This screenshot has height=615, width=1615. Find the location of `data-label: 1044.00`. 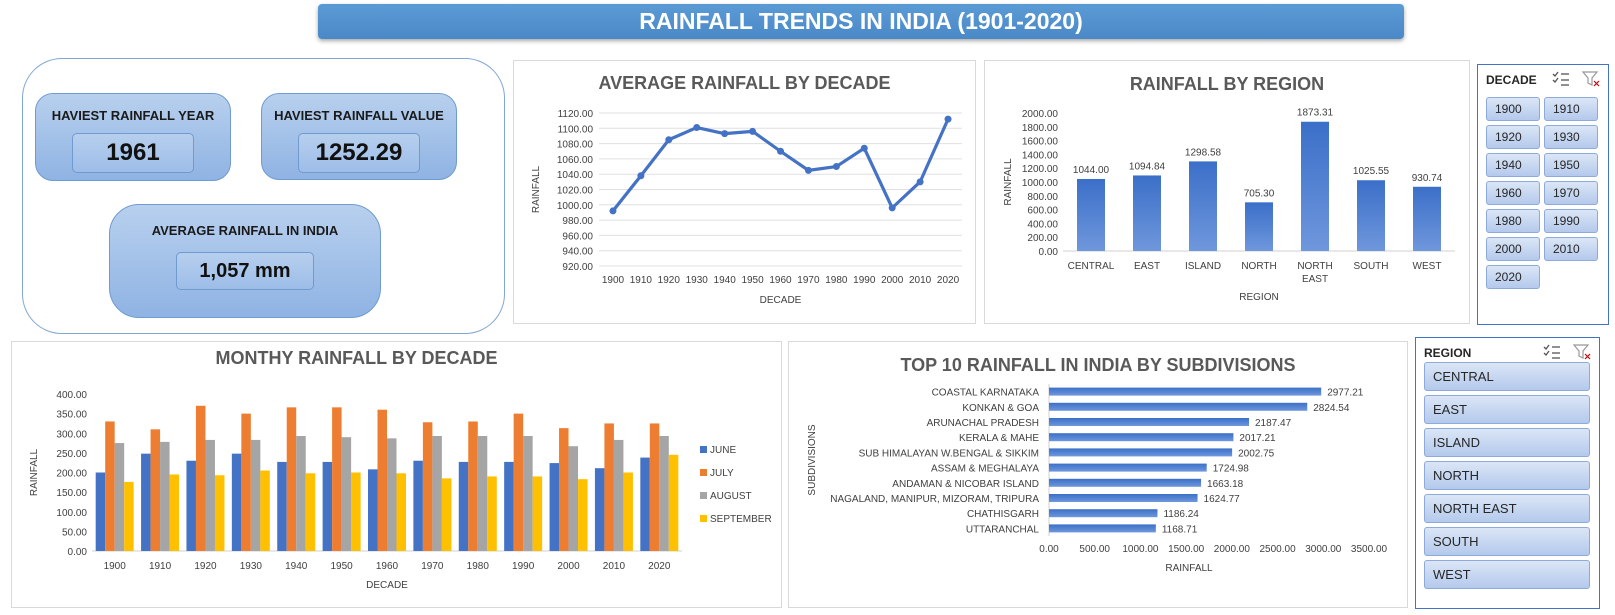

data-label: 1044.00 is located at coordinates (1091, 170).